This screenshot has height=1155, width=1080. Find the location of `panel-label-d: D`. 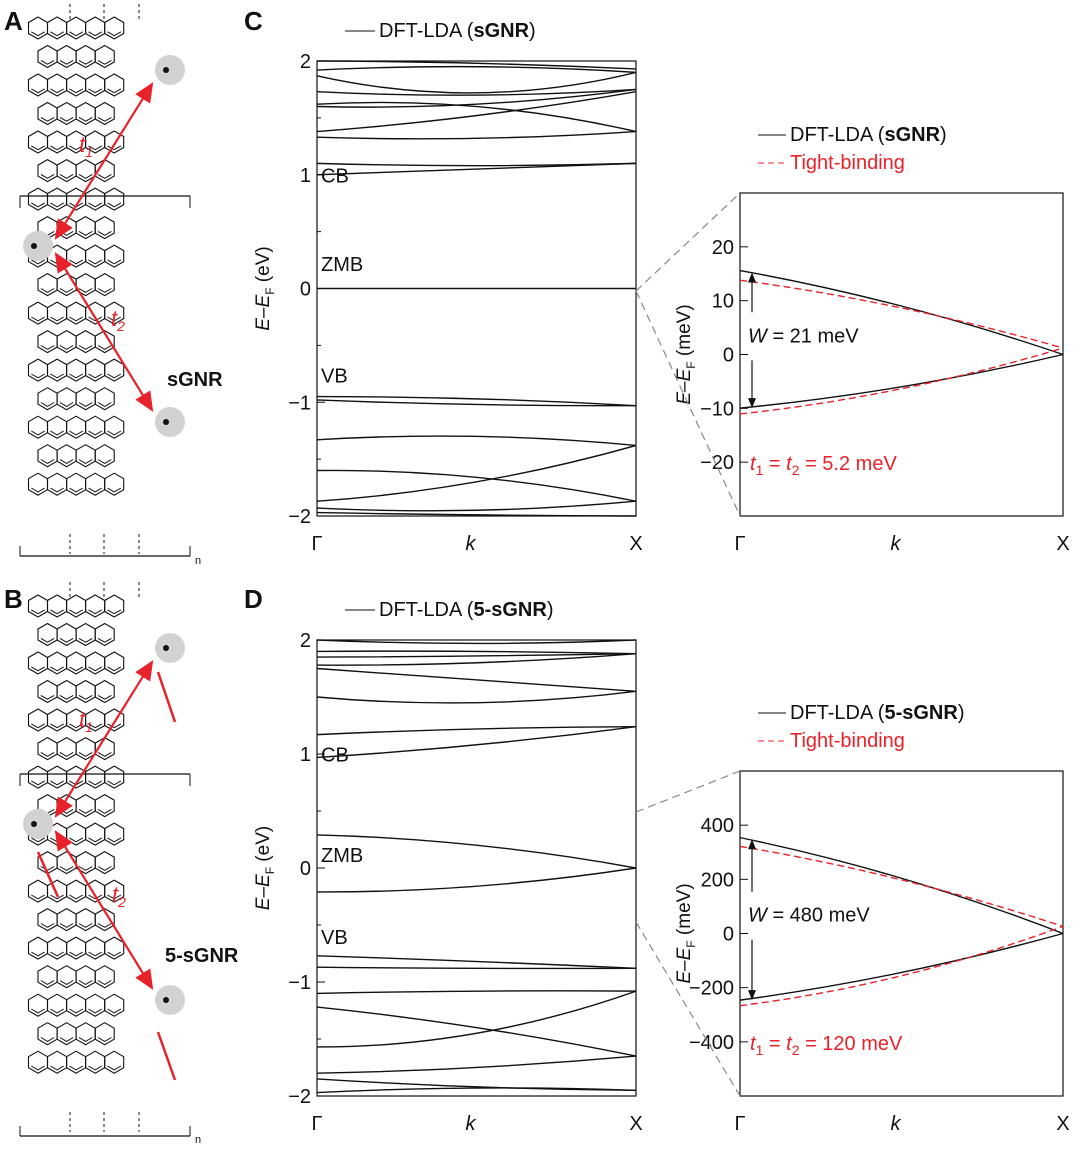

panel-label-d: D is located at coordinates (253, 599).